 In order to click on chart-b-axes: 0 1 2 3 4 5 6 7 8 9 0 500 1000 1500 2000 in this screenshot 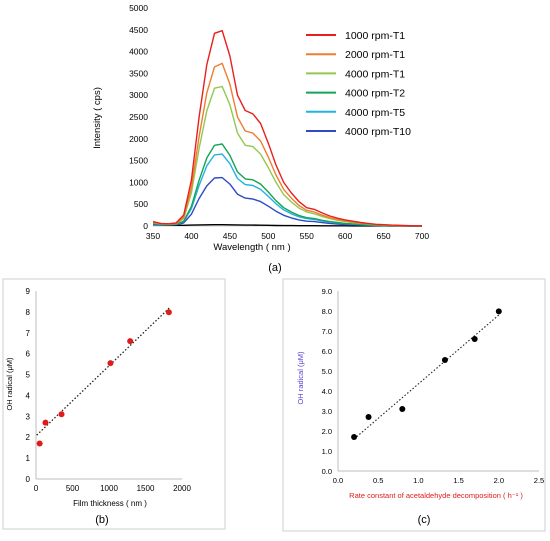, I will do `click(109, 390)`.